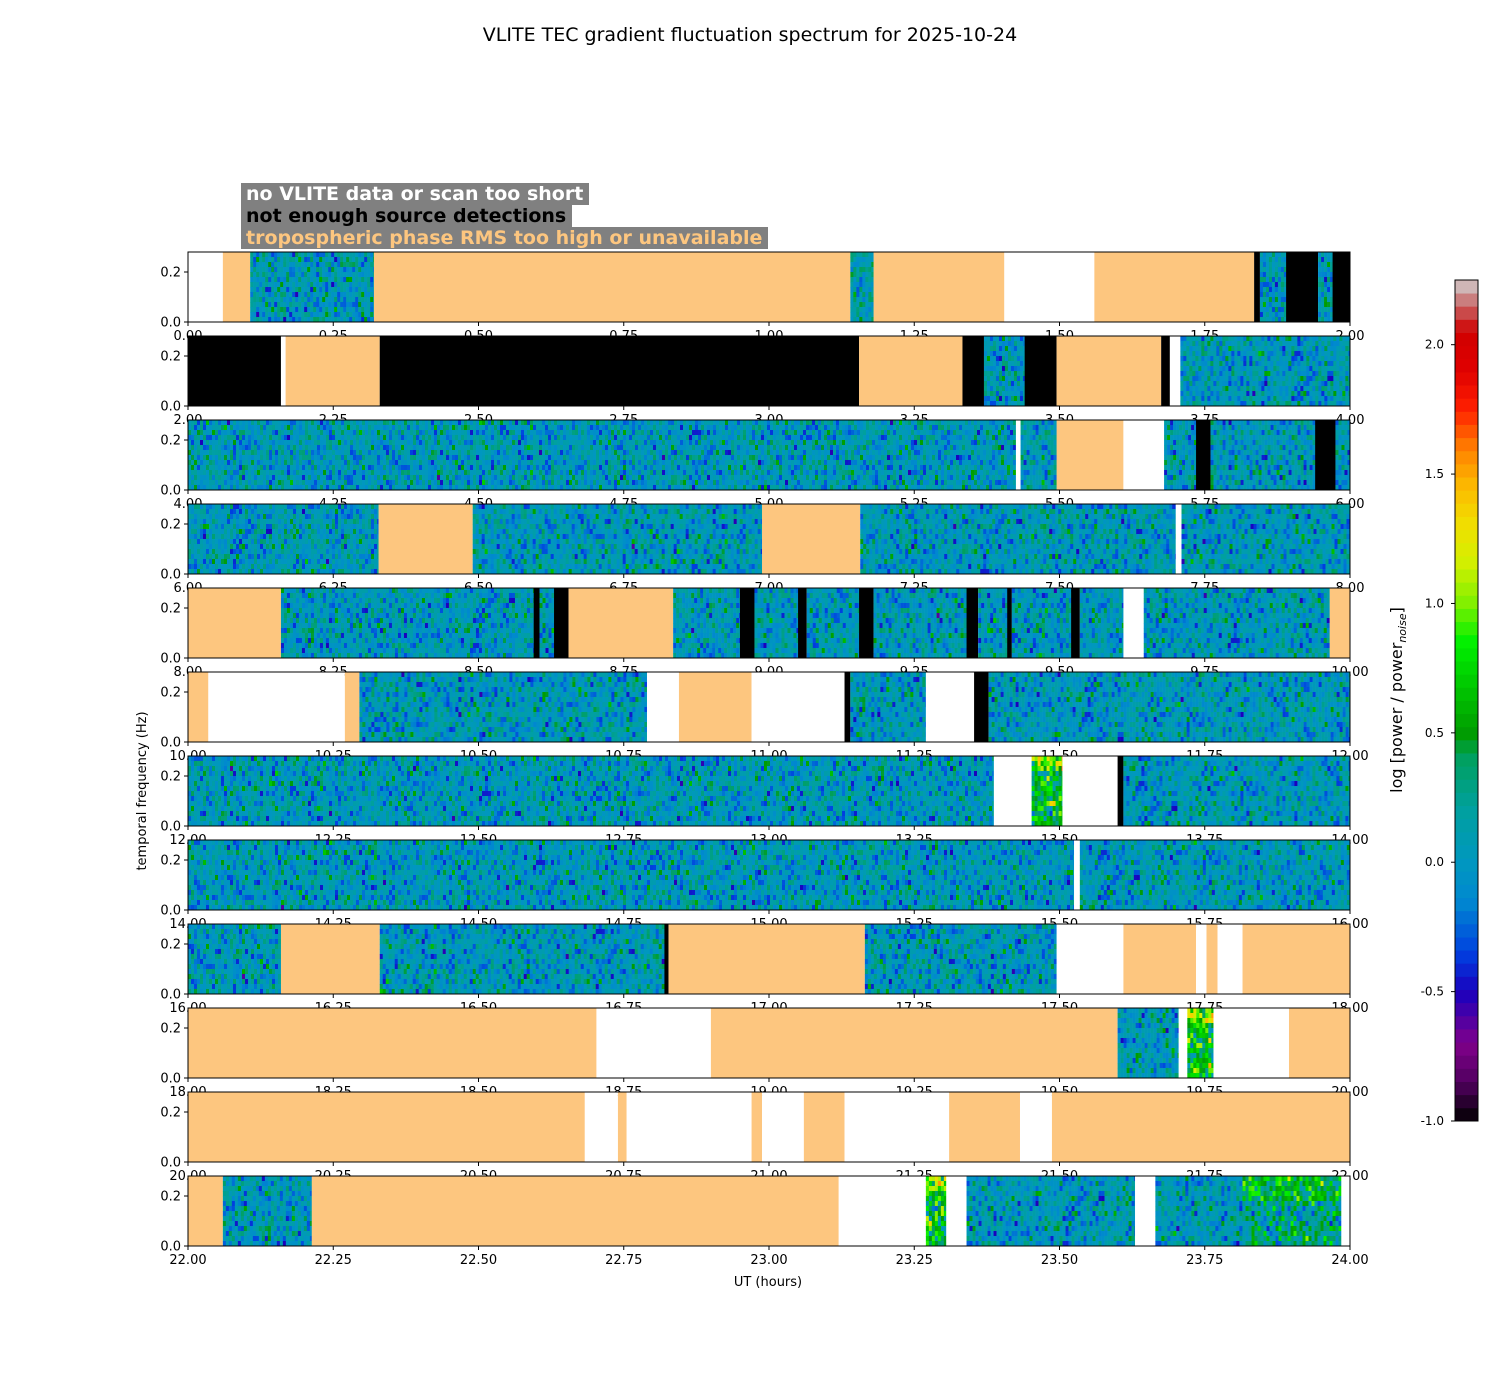 This screenshot has height=1400, width=1500. Describe the element at coordinates (1174, 287) in the screenshot. I see `segment-tropo` at that location.